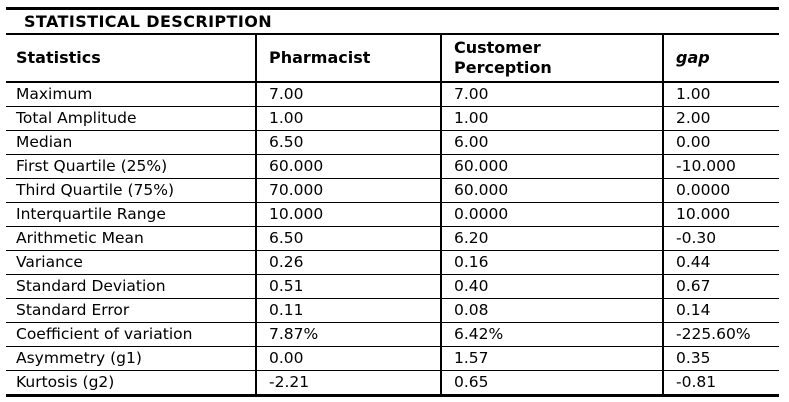  Describe the element at coordinates (348, 118) in the screenshot. I see `statistic-value-pharmacist: 1.00` at that location.